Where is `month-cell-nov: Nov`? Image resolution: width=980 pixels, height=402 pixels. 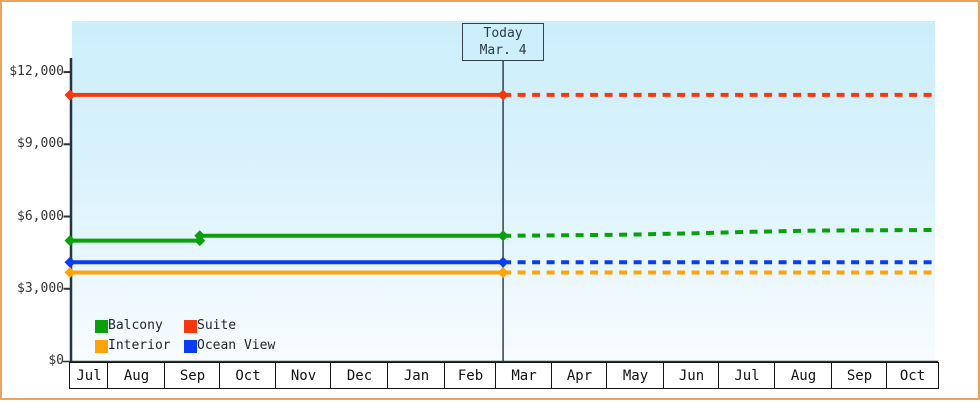 month-cell-nov: Nov is located at coordinates (303, 375).